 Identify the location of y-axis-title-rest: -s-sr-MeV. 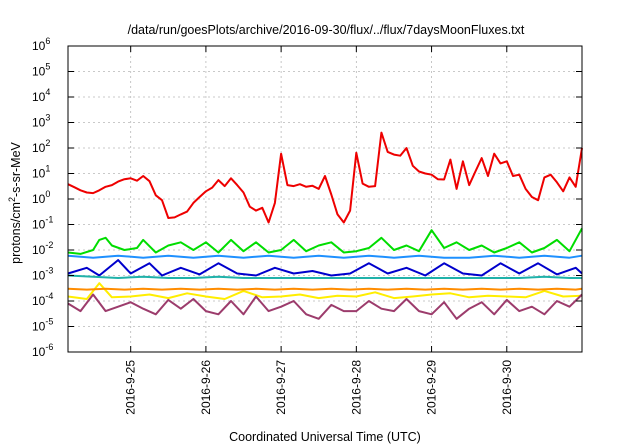
(16, 169).